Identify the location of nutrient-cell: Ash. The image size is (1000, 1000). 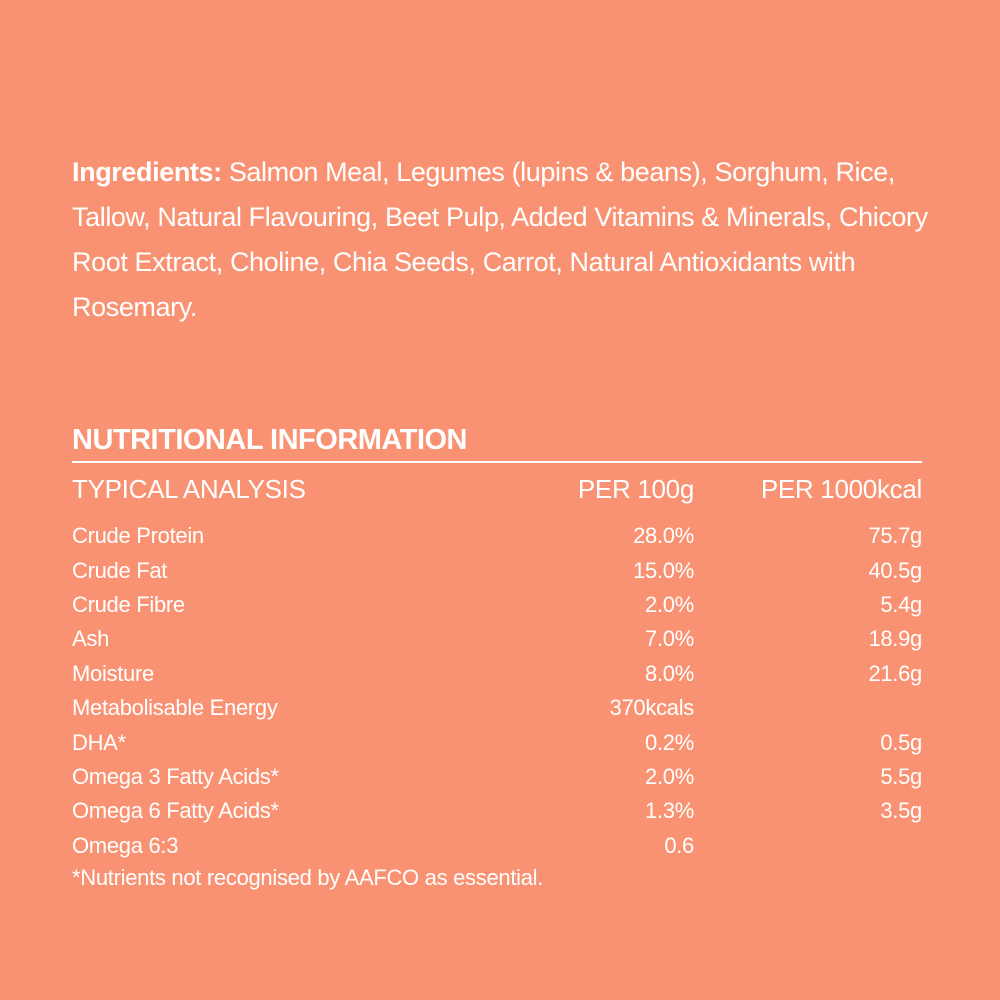
(91, 639).